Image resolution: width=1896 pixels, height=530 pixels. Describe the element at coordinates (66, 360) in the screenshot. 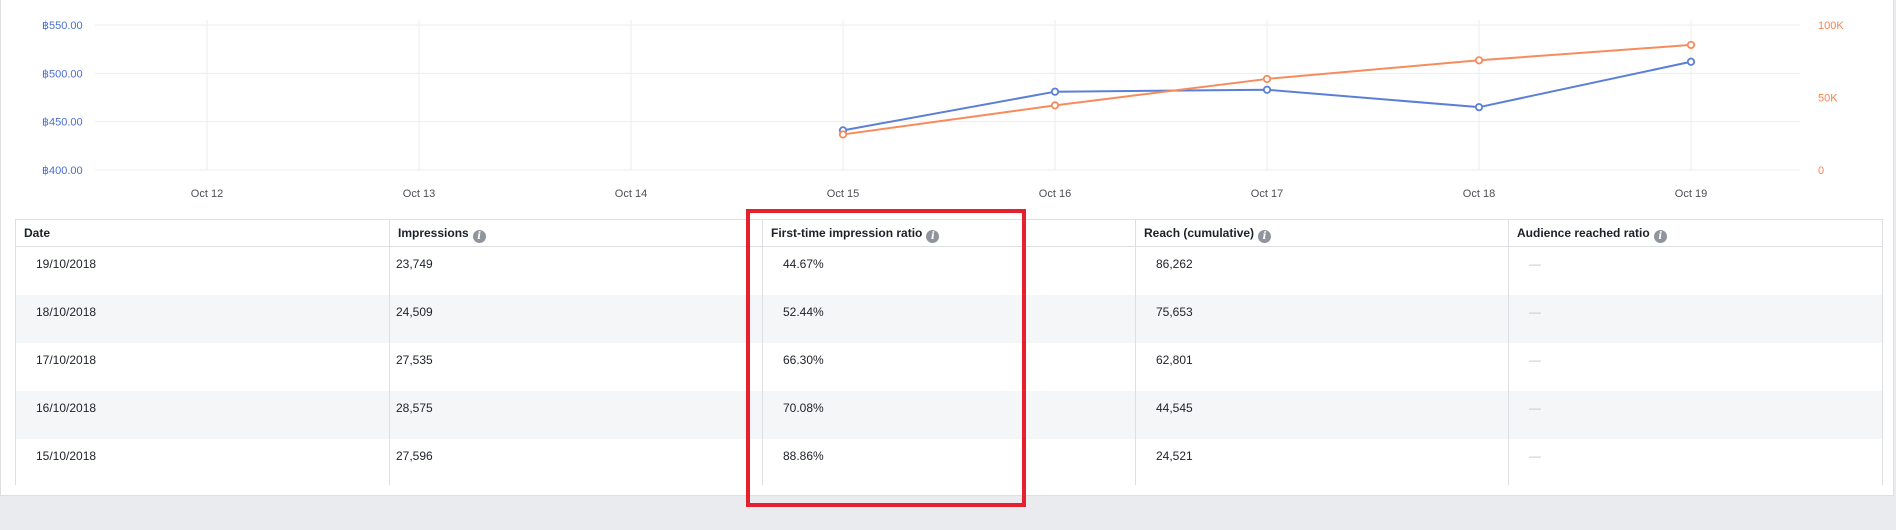

I see `cell-date: 17/10/2018` at that location.